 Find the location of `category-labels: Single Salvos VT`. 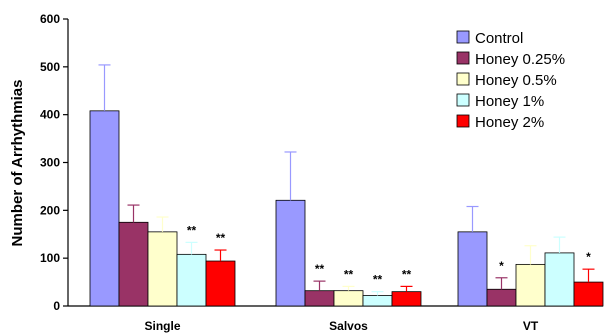

category-labels: Single Salvos VT is located at coordinates (341, 326).